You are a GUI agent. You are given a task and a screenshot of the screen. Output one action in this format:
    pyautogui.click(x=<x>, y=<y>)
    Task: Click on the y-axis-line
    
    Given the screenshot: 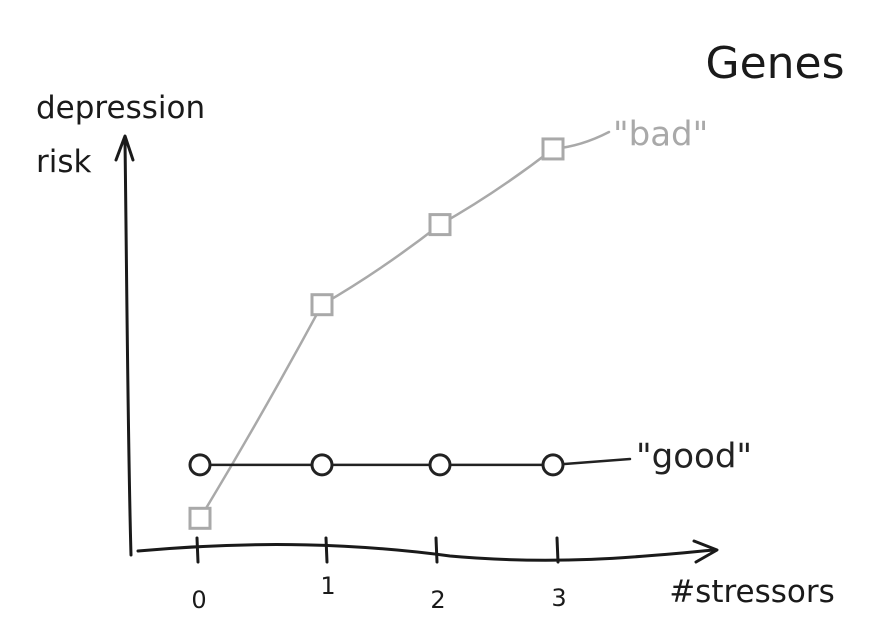 What is the action you would take?
    pyautogui.click(x=128, y=347)
    